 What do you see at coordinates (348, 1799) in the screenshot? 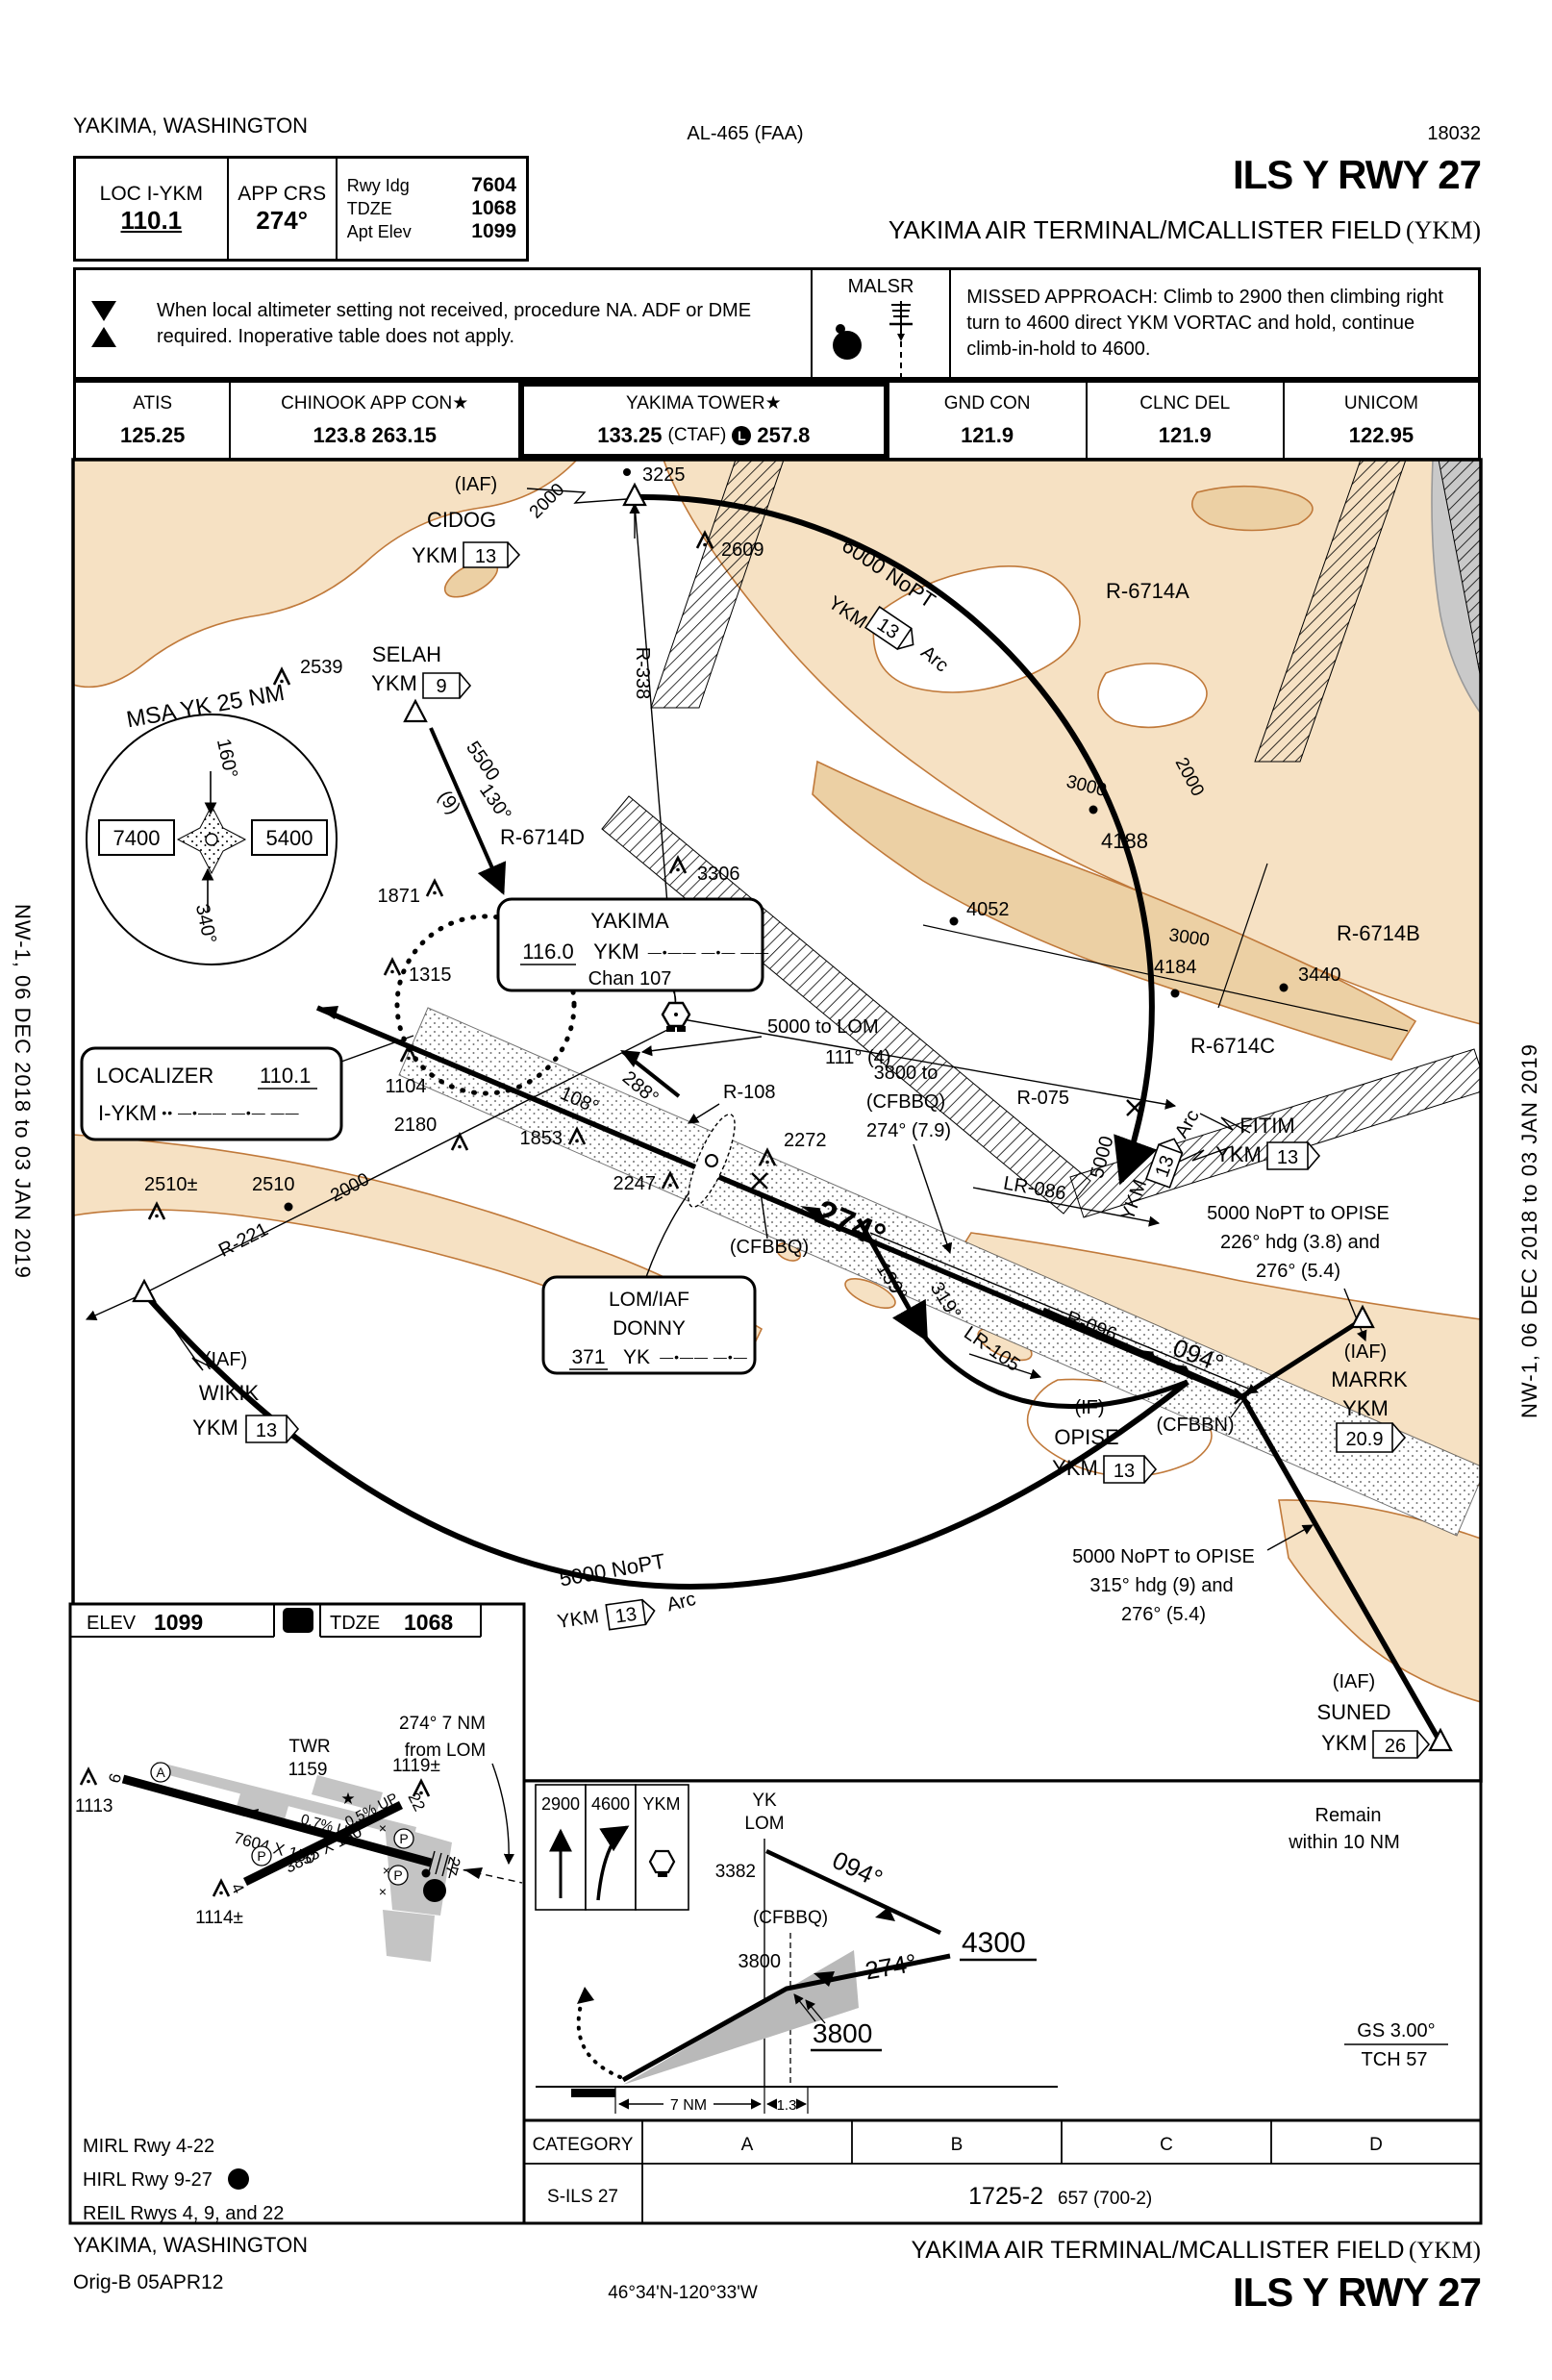
I see `twr-star-icon: ★` at bounding box center [348, 1799].